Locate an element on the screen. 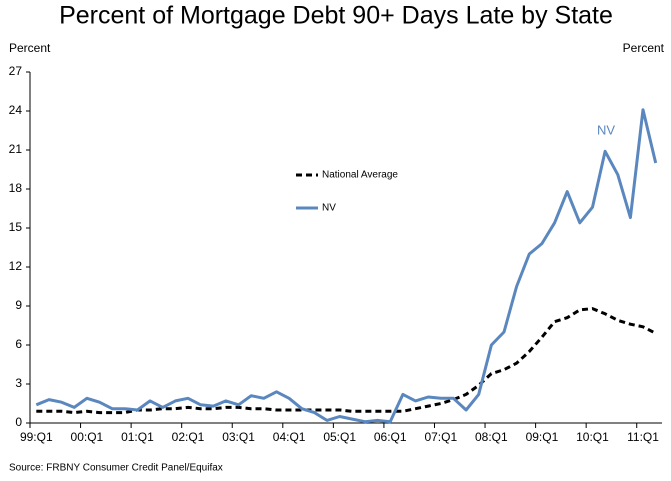 This screenshot has height=481, width=671. x-tick-label: 08:Q1 is located at coordinates (491, 437).